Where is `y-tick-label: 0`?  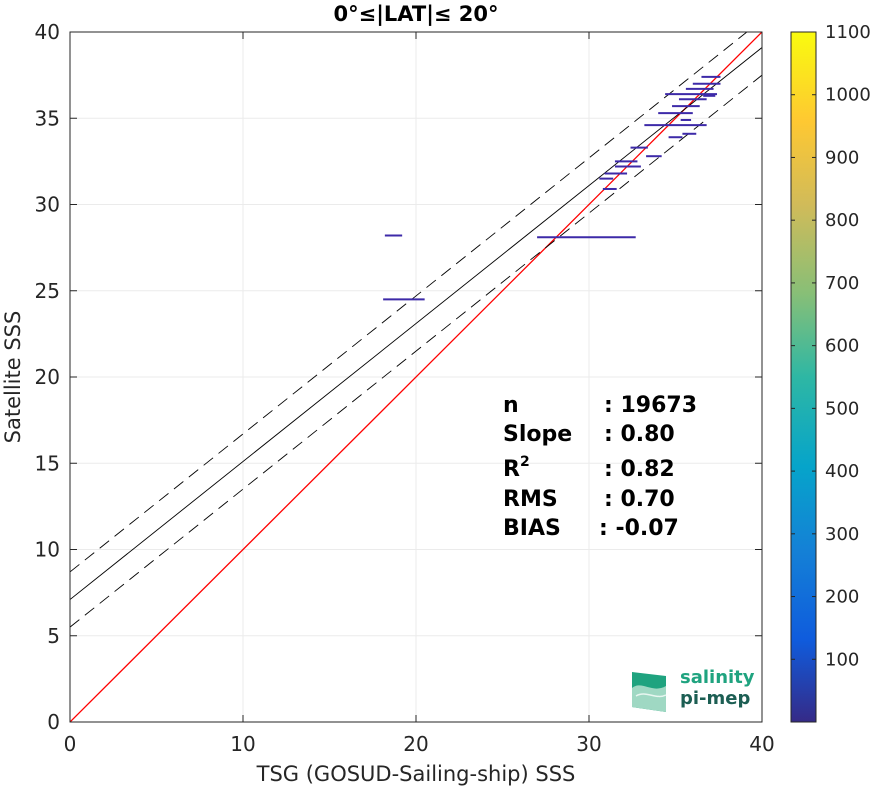 y-tick-label: 0 is located at coordinates (53, 722).